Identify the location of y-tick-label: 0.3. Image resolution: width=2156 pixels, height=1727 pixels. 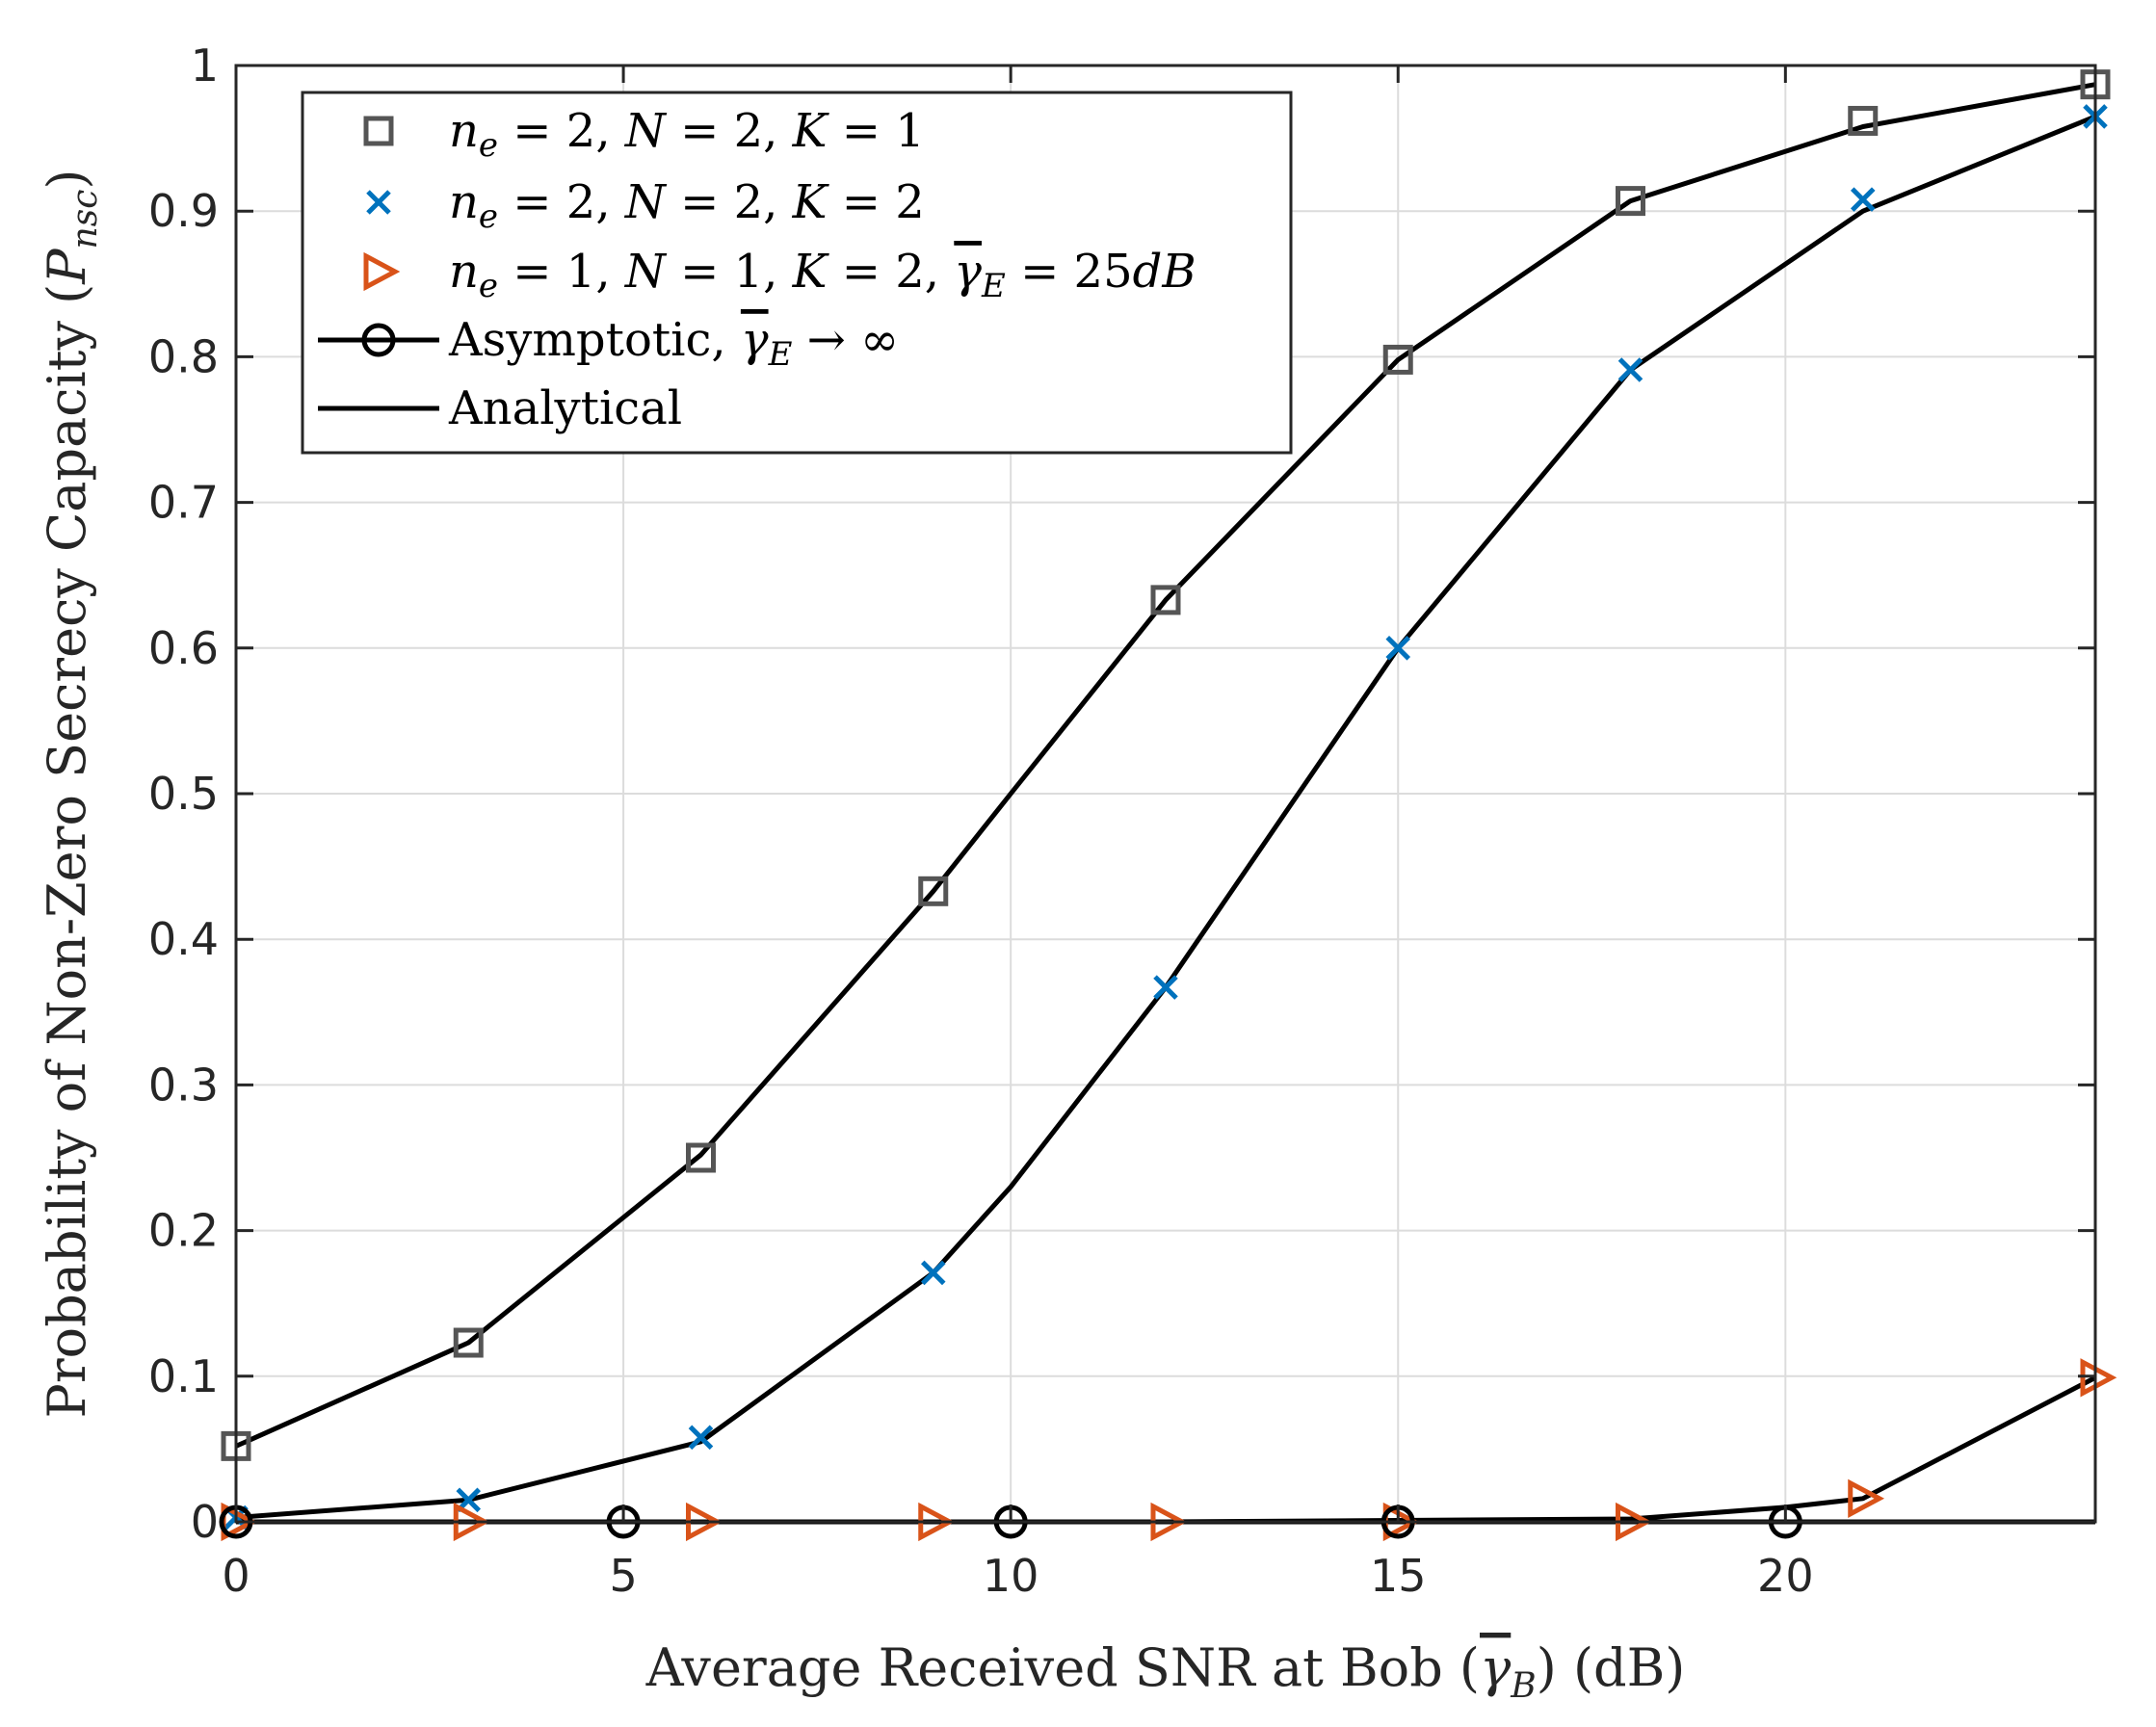
(183, 1085).